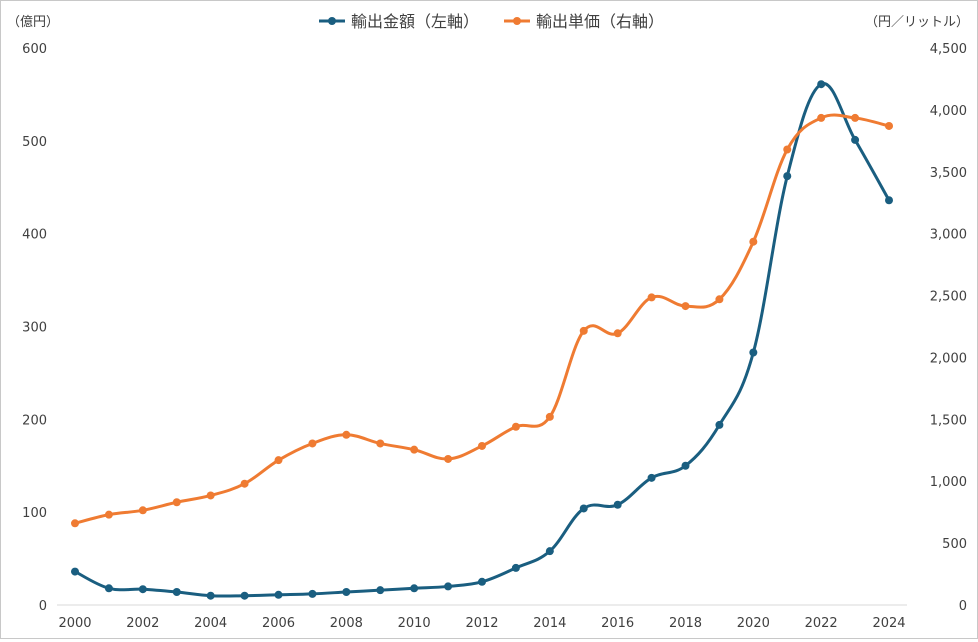  Describe the element at coordinates (74, 623) in the screenshot. I see `x-tick-label: 2000` at that location.